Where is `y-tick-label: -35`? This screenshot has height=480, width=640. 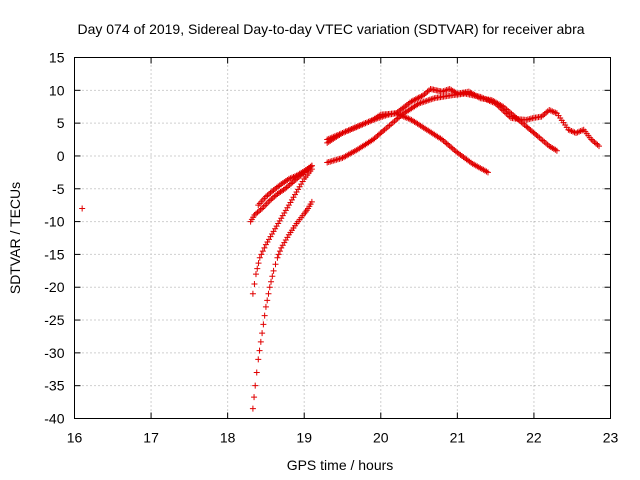
y-tick-label: -35 is located at coordinates (54, 386).